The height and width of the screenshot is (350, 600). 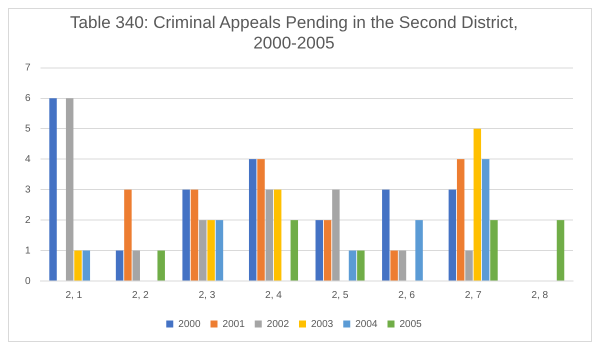 What do you see at coordinates (407, 295) in the screenshot?
I see `x-tick-label: 2, 6` at bounding box center [407, 295].